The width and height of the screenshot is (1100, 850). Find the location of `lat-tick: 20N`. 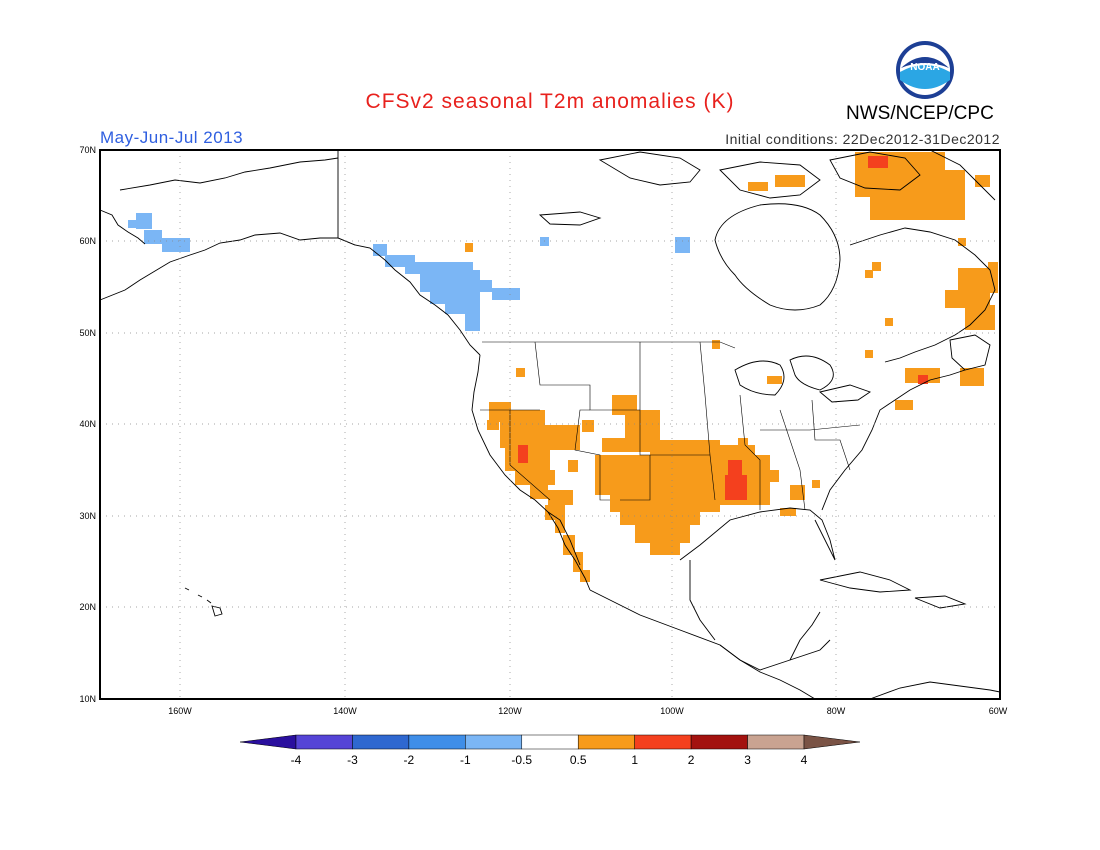

lat-tick: 20N is located at coordinates (87, 607).